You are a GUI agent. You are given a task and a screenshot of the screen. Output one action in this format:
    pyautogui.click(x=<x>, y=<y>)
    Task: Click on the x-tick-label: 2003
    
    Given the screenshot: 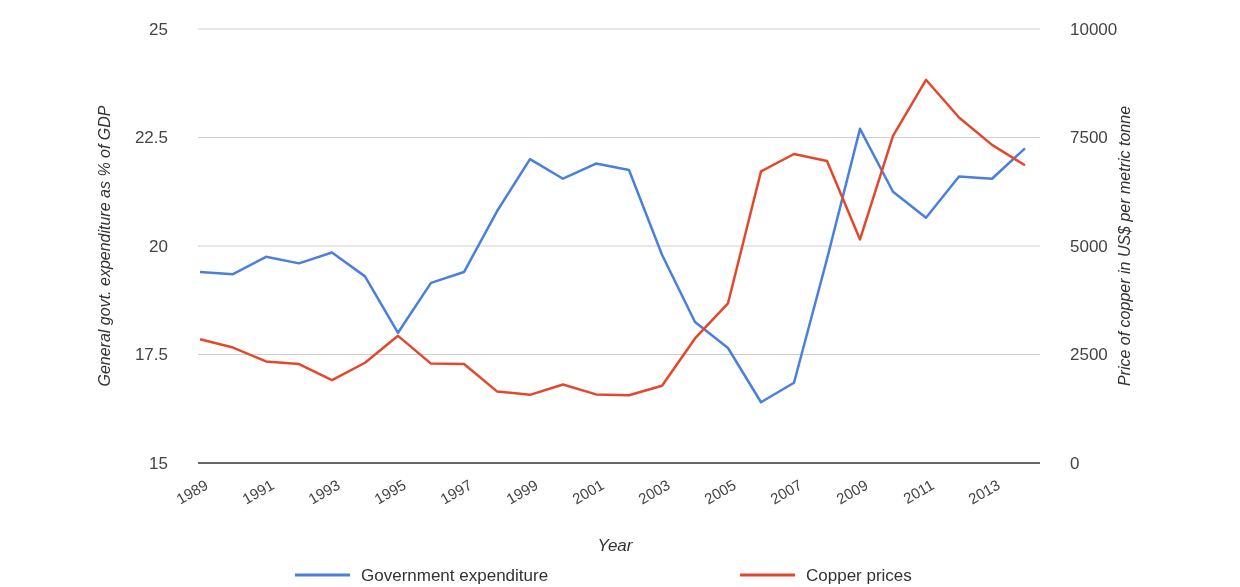 What is the action you would take?
    pyautogui.click(x=654, y=491)
    